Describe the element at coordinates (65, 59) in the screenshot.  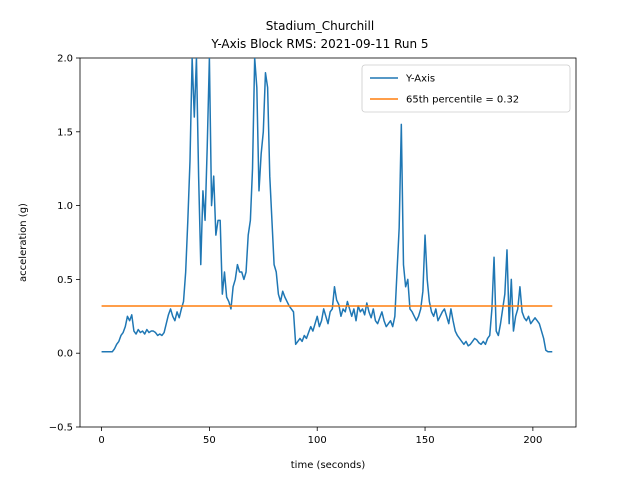
I see `y-tick-label: 2.0` at that location.